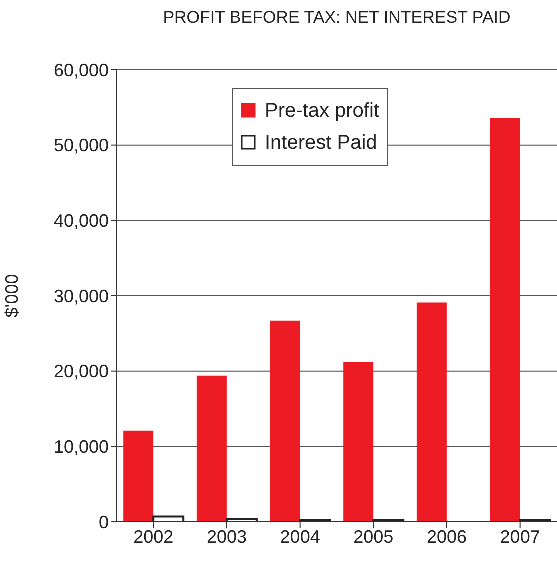  What do you see at coordinates (81, 296) in the screenshot?
I see `y-tick-label: 30,000` at bounding box center [81, 296].